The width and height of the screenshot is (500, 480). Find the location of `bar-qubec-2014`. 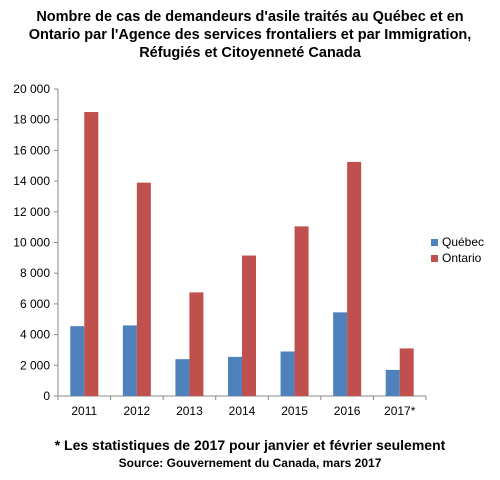

bar-qubec-2014 is located at coordinates (235, 376).